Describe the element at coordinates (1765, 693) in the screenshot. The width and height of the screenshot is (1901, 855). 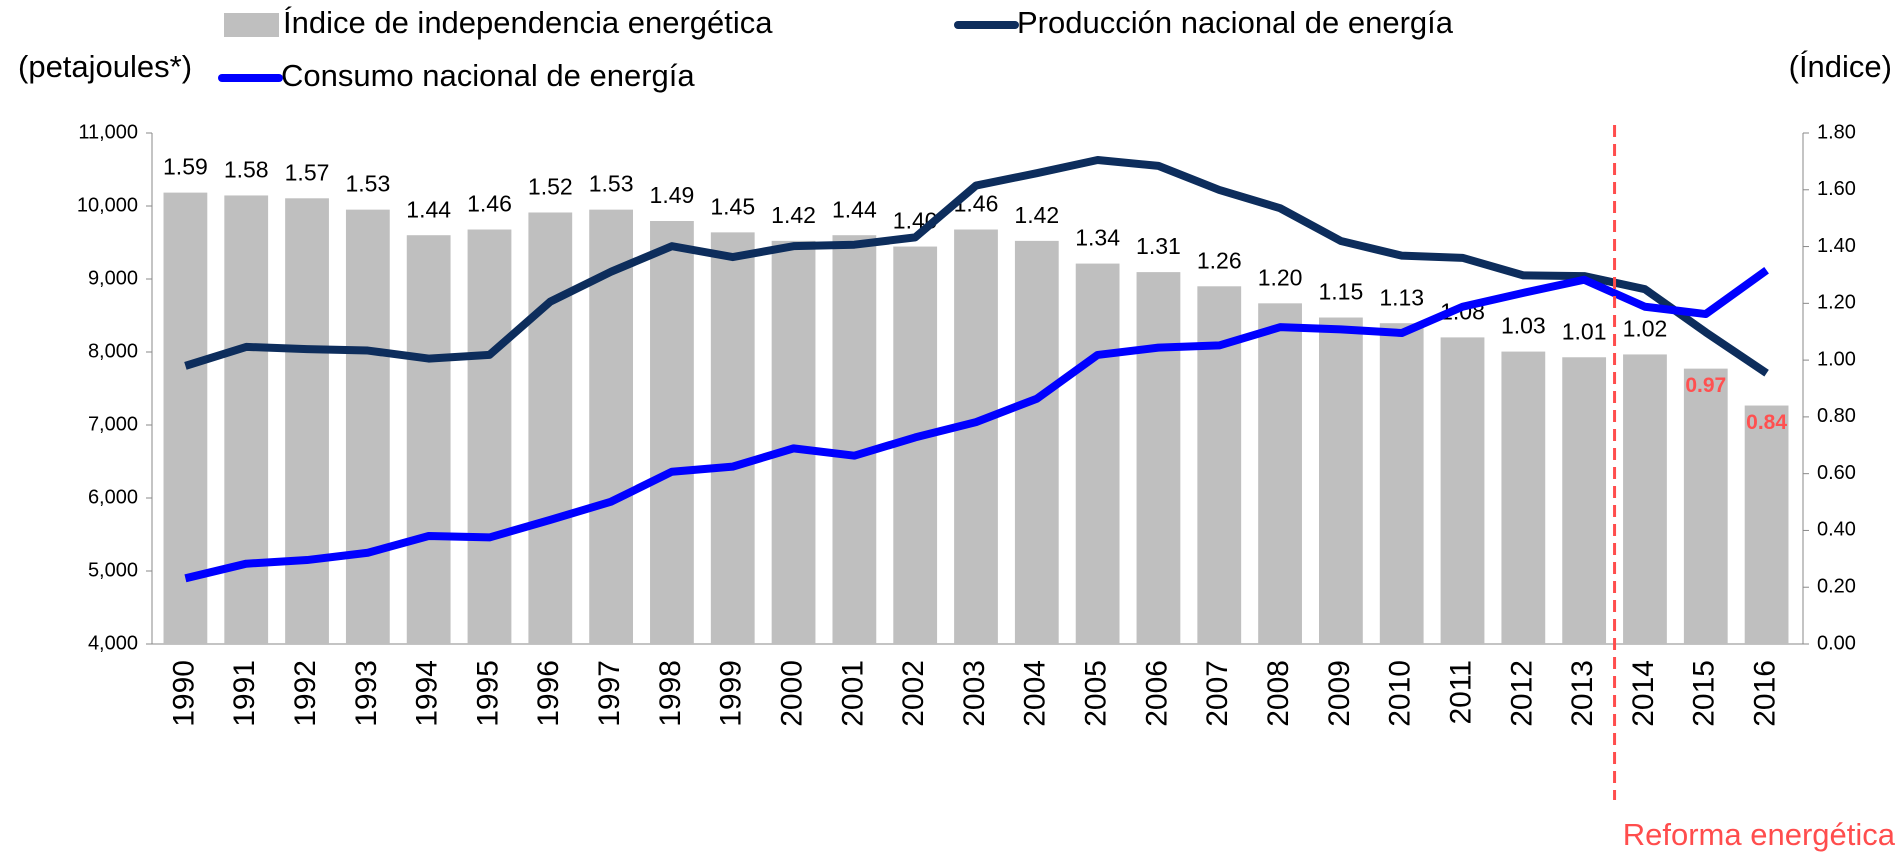
I see `x-tick-label: 2016` at that location.